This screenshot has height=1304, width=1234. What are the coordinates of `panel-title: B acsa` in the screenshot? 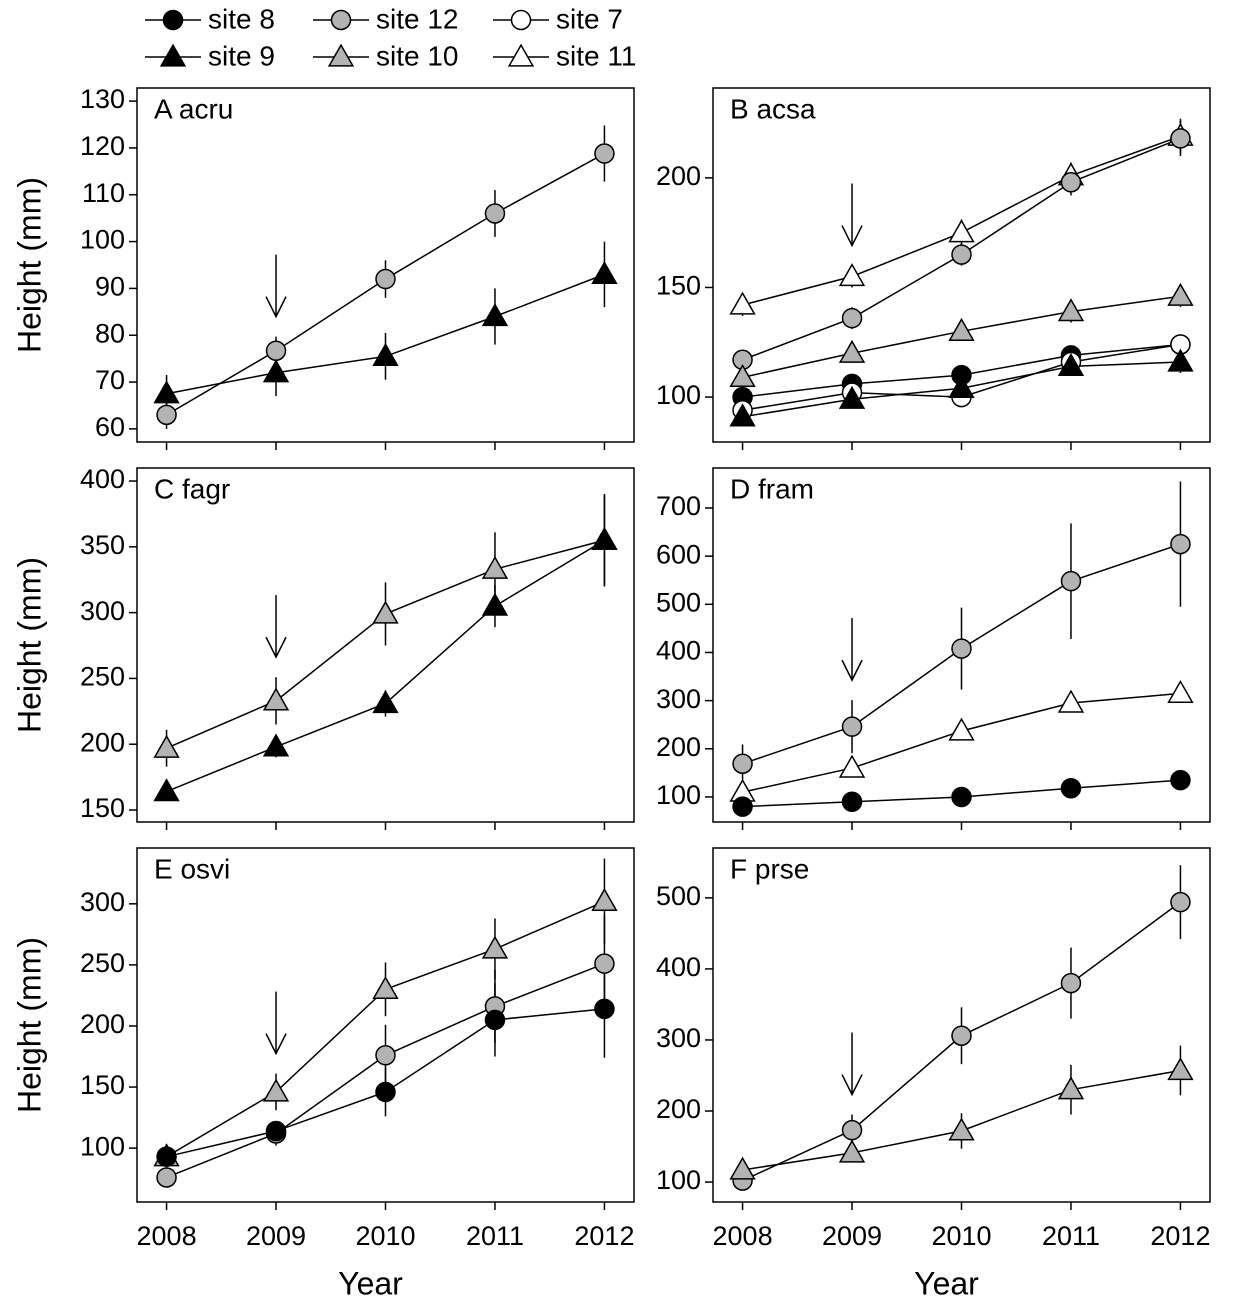 It's located at (773, 108).